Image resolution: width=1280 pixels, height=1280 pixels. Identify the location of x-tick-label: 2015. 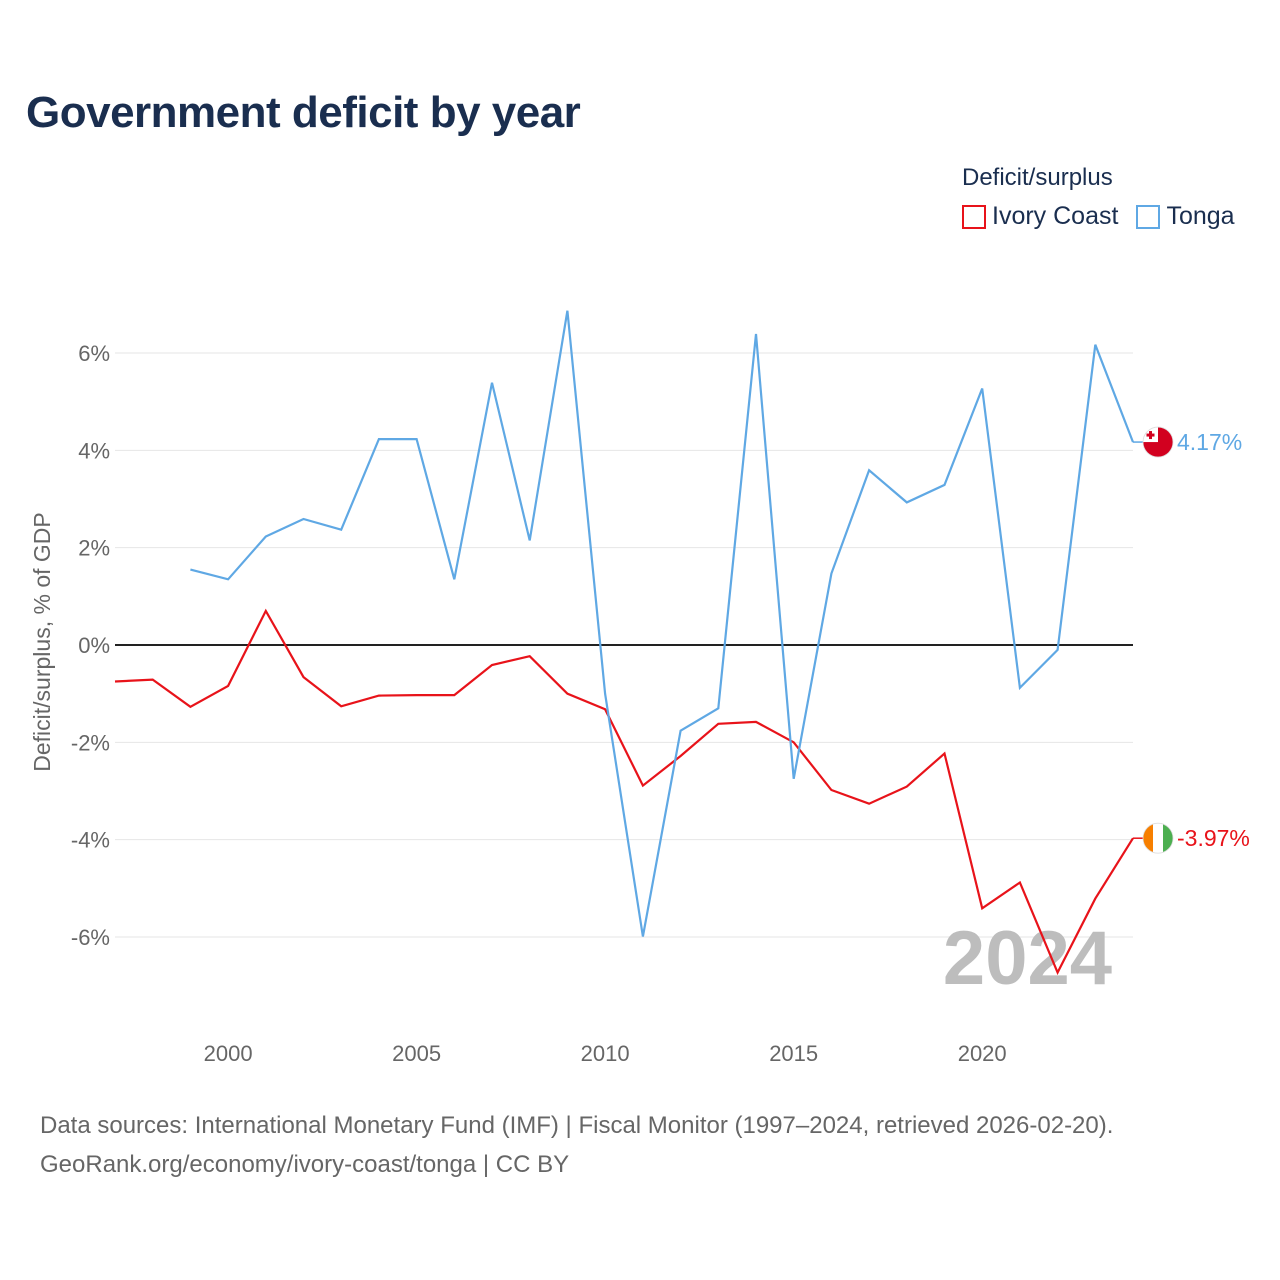
(793, 1053).